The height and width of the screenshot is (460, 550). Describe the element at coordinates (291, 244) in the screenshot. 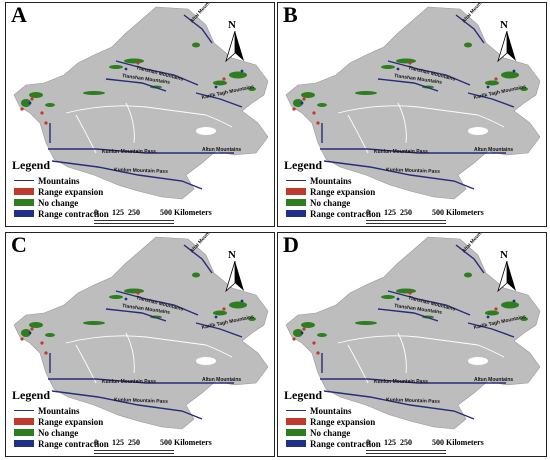

I see `panel-letter: D` at that location.